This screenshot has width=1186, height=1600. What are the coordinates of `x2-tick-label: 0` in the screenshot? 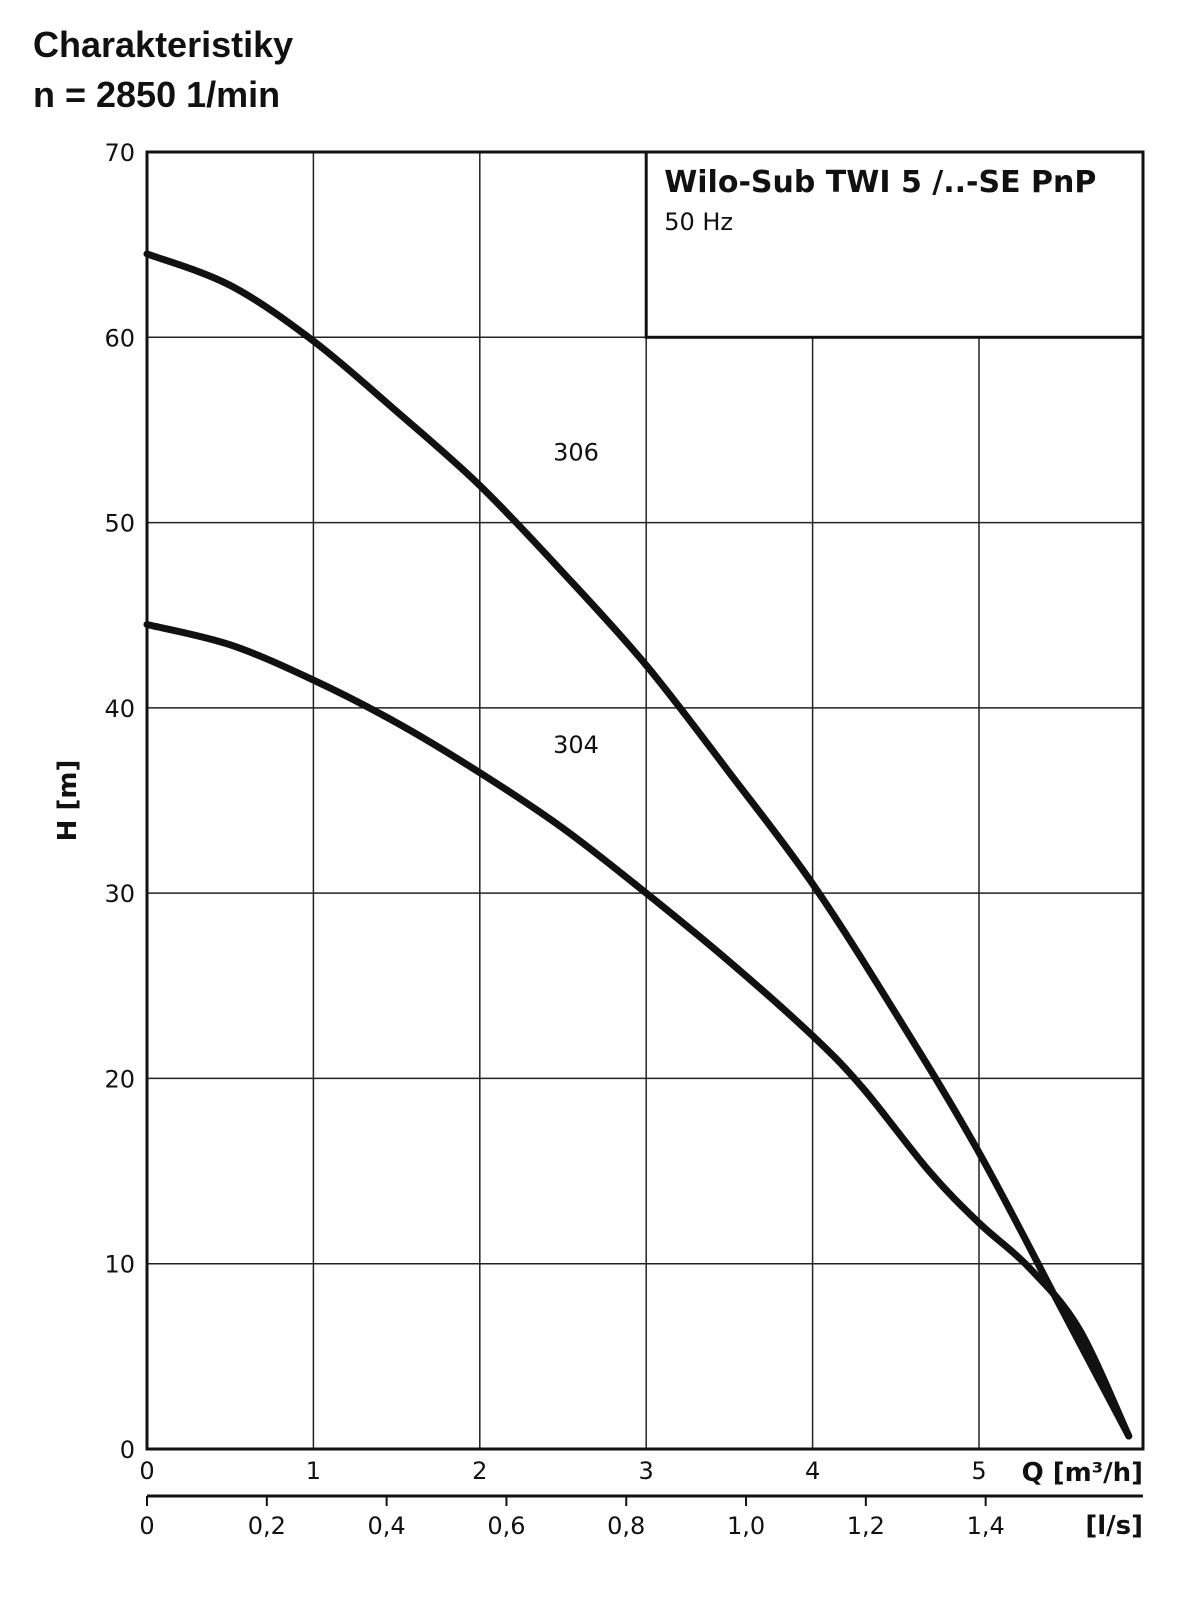 It's located at (146, 1526).